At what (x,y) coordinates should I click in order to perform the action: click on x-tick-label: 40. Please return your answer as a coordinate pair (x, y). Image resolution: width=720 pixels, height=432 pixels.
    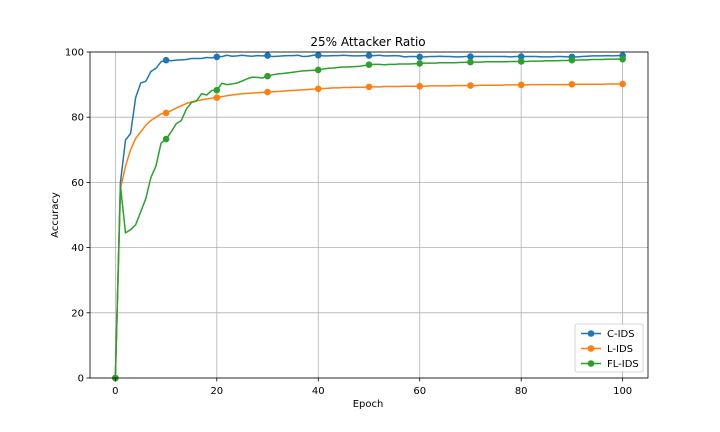
    Looking at the image, I should click on (318, 391).